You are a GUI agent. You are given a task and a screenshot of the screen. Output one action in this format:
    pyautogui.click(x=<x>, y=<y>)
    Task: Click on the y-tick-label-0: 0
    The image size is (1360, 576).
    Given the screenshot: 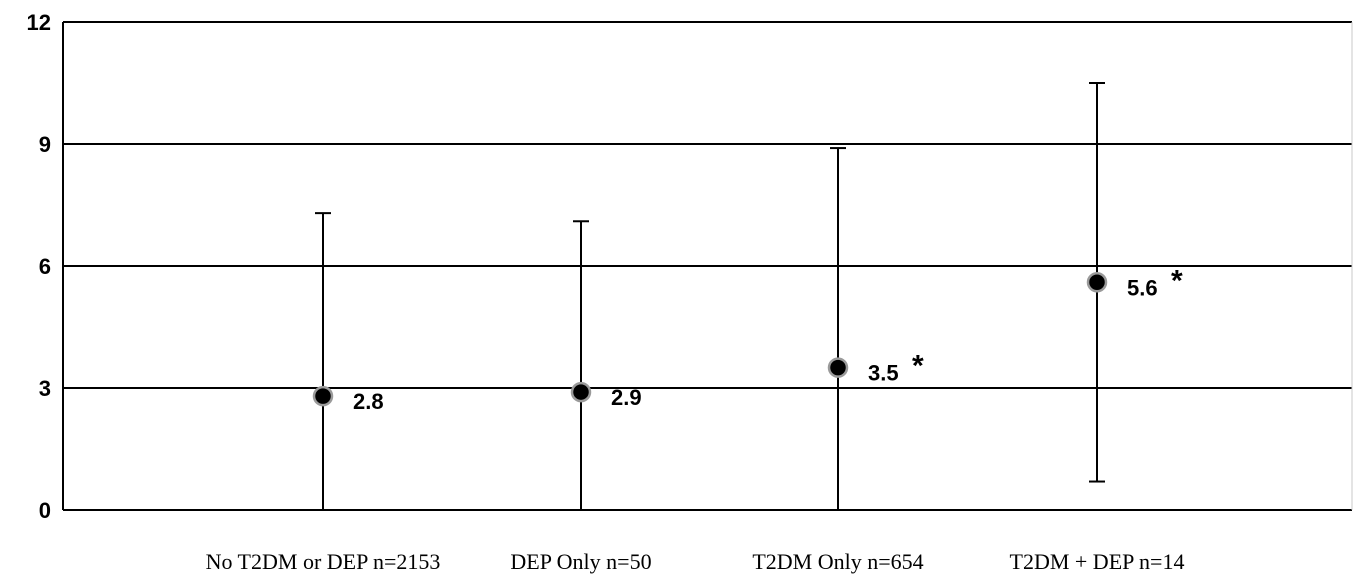 What is the action you would take?
    pyautogui.click(x=45, y=510)
    